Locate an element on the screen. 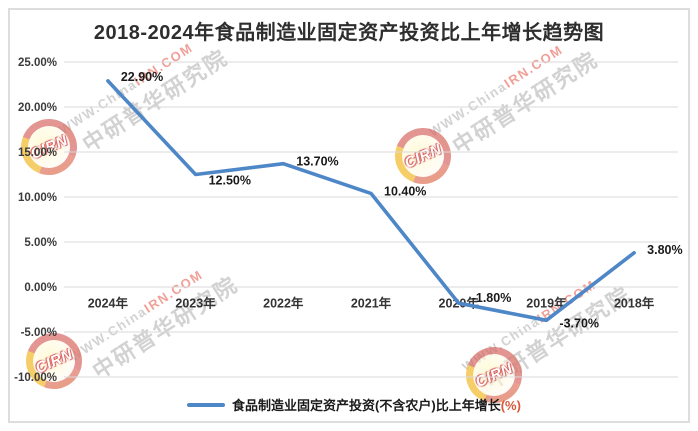  y-axis-label: 15.00% is located at coordinates (37, 153).